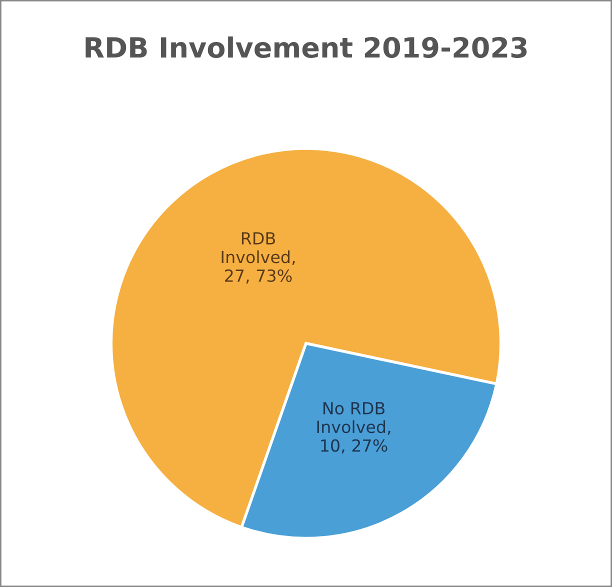 Image resolution: width=612 pixels, height=587 pixels. Describe the element at coordinates (353, 428) in the screenshot. I see `slice-label: No RDB Involved, 10, 27%` at that location.